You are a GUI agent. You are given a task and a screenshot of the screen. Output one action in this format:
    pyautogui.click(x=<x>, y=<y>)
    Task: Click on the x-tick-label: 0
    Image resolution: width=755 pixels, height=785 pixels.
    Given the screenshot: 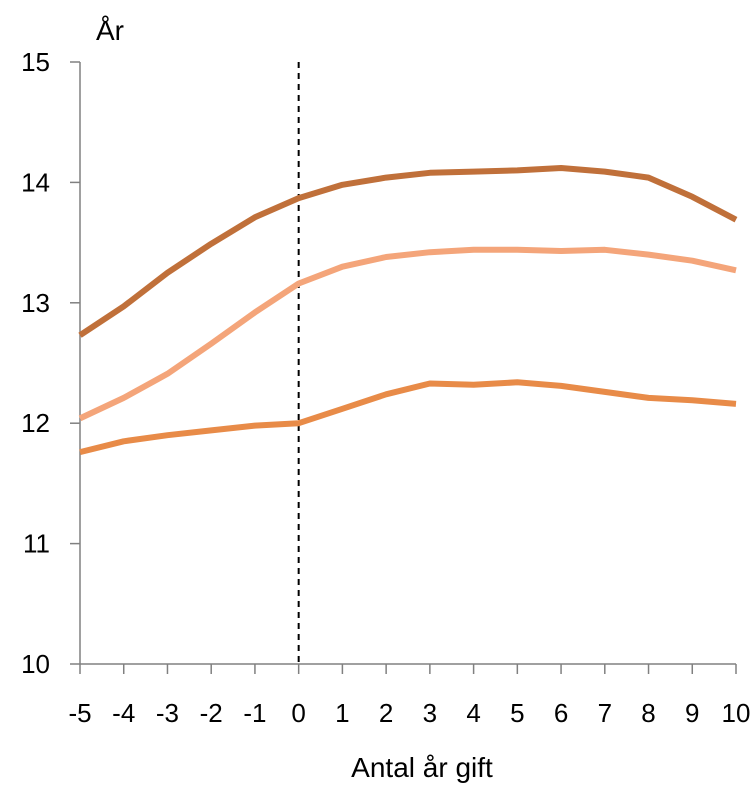 What is the action you would take?
    pyautogui.click(x=298, y=713)
    